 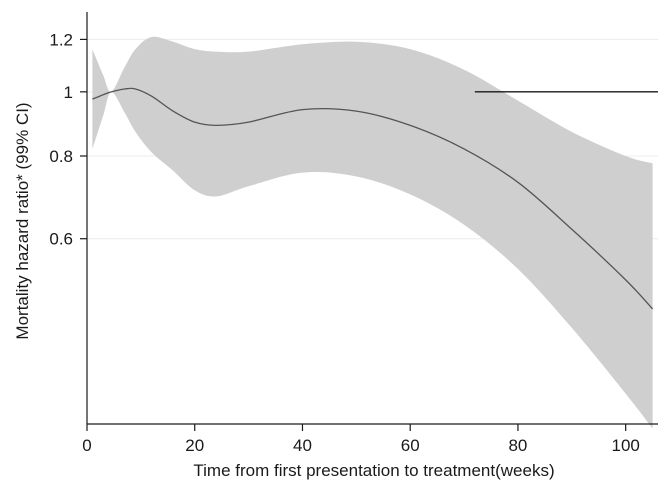 What do you see at coordinates (625, 445) in the screenshot?
I see `x-tick-label-100: 100` at bounding box center [625, 445].